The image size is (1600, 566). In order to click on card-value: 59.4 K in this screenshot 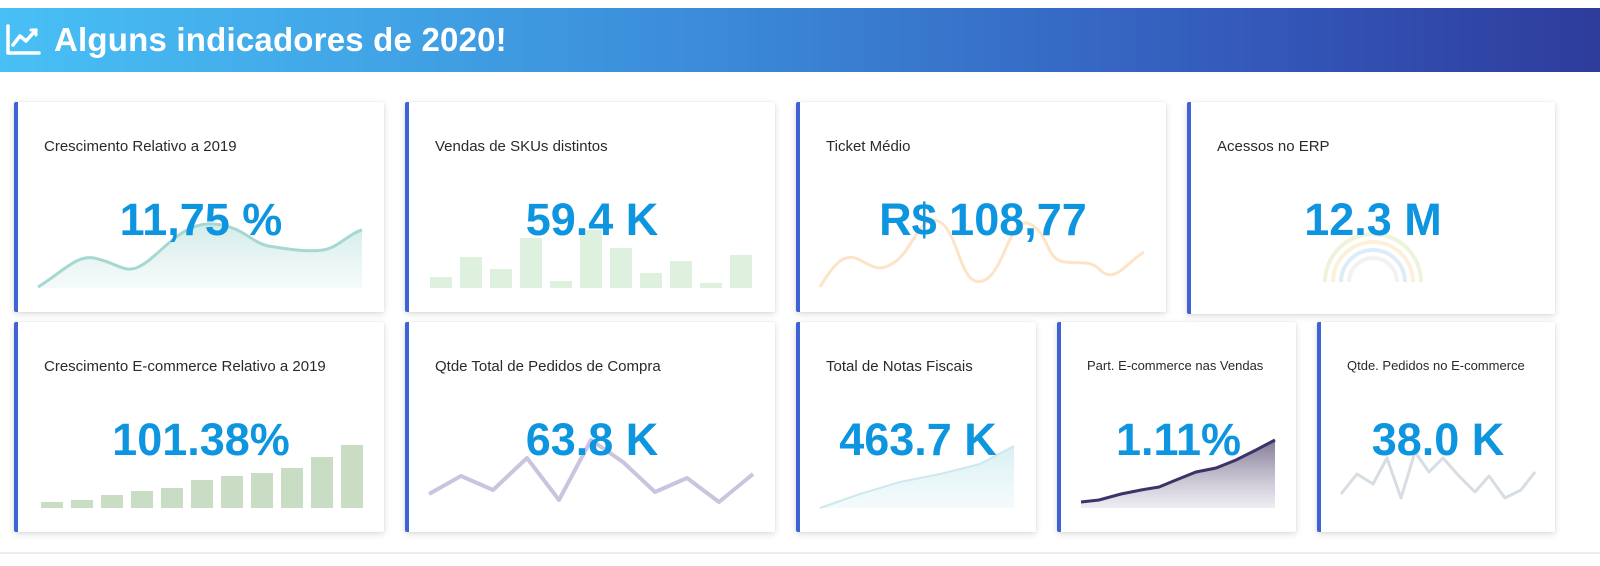, I will do `click(592, 219)`.